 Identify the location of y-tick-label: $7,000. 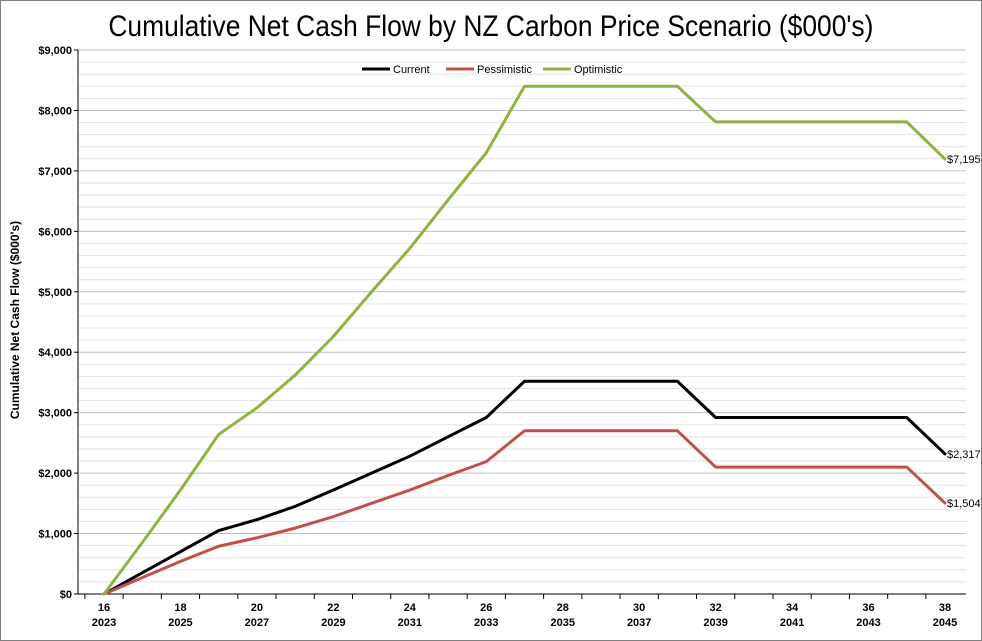
(55, 172).